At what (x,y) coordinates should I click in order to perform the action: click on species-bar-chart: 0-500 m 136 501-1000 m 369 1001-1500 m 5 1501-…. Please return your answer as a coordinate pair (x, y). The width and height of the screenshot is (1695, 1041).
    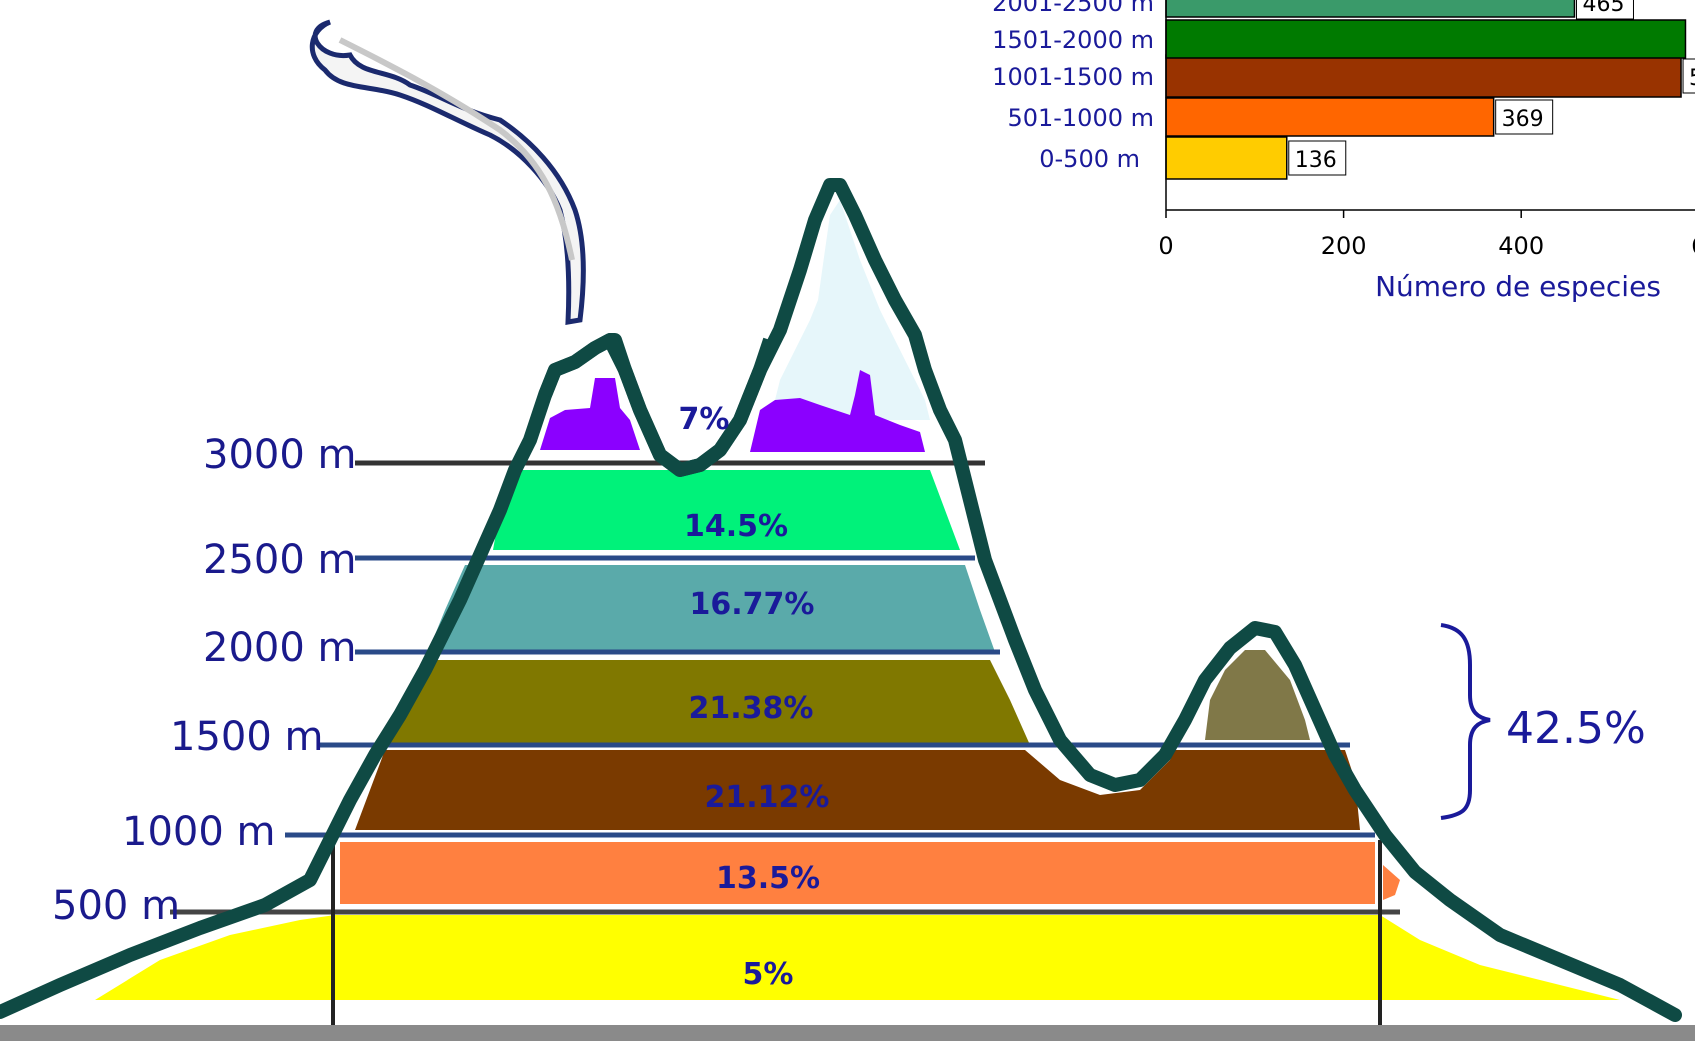
    Looking at the image, I should click on (1343, 151).